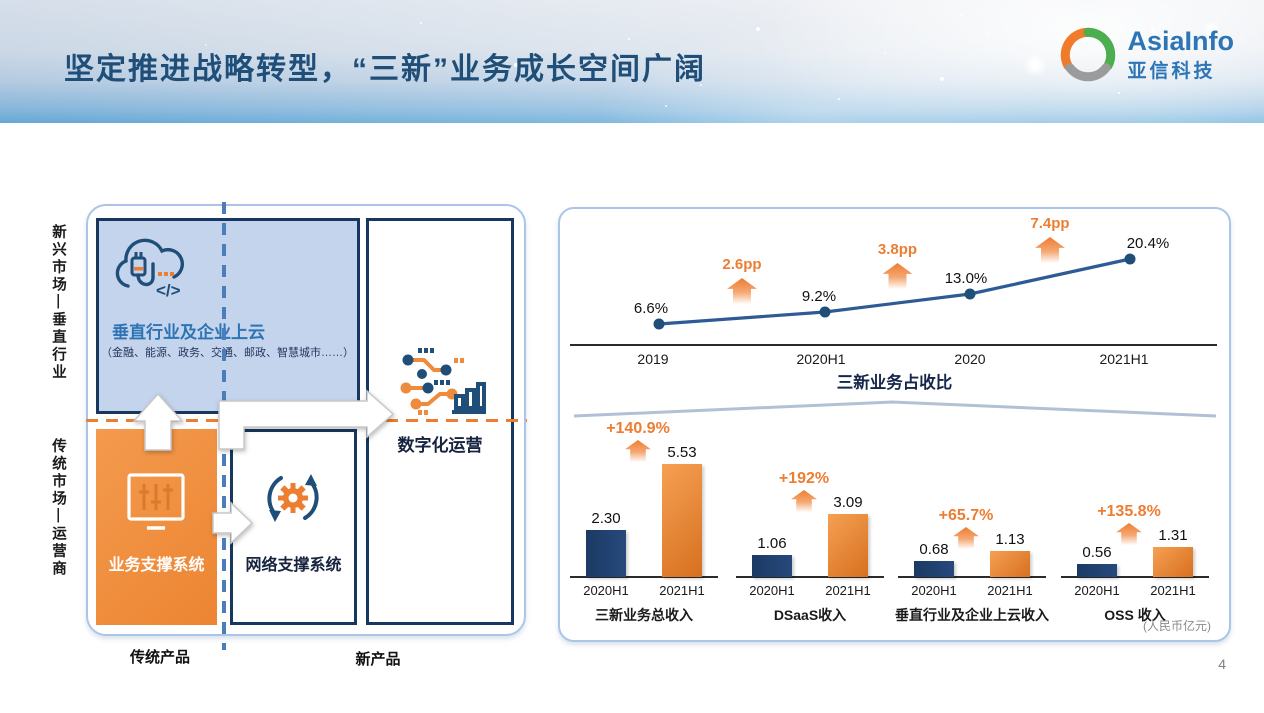 Image resolution: width=1264 pixels, height=713 pixels. What do you see at coordinates (804, 478) in the screenshot?
I see `growth-label: +192%` at bounding box center [804, 478].